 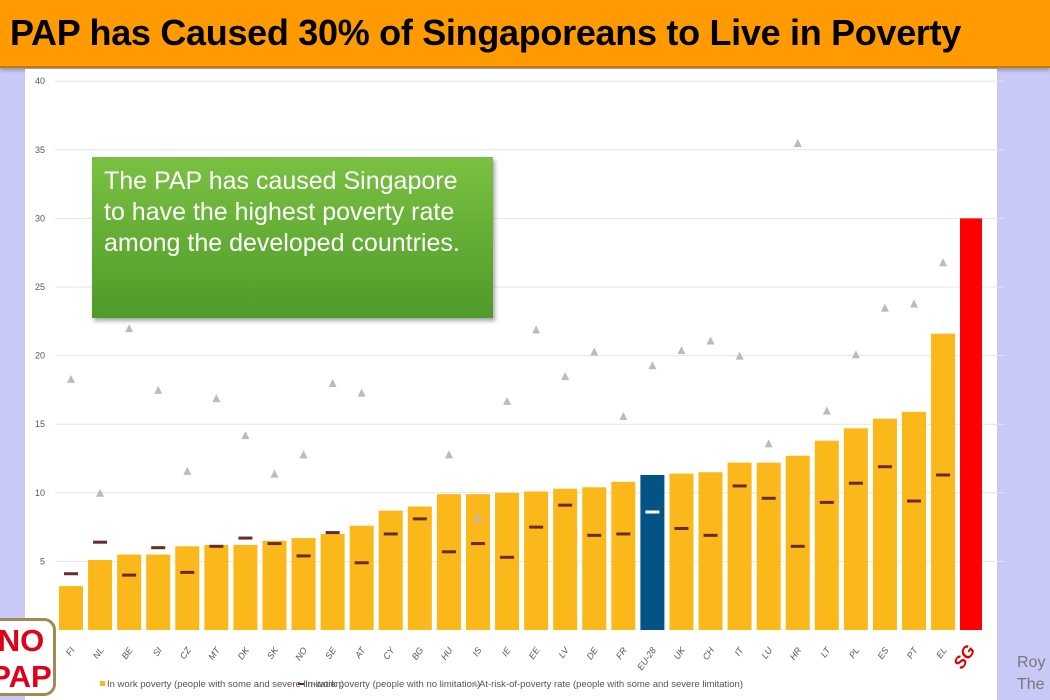 What do you see at coordinates (26, 676) in the screenshot?
I see `logo-line-2: PAP` at bounding box center [26, 676].